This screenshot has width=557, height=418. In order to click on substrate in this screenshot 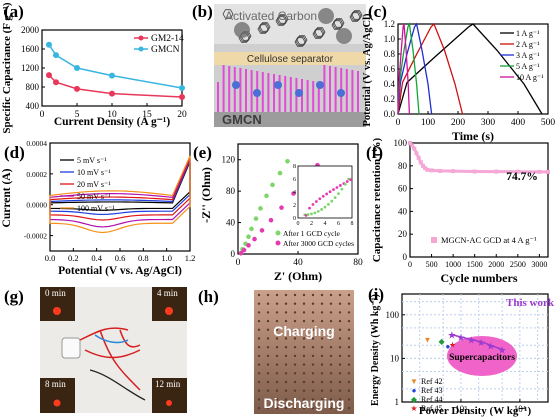, I will do `click(290, 119)`.